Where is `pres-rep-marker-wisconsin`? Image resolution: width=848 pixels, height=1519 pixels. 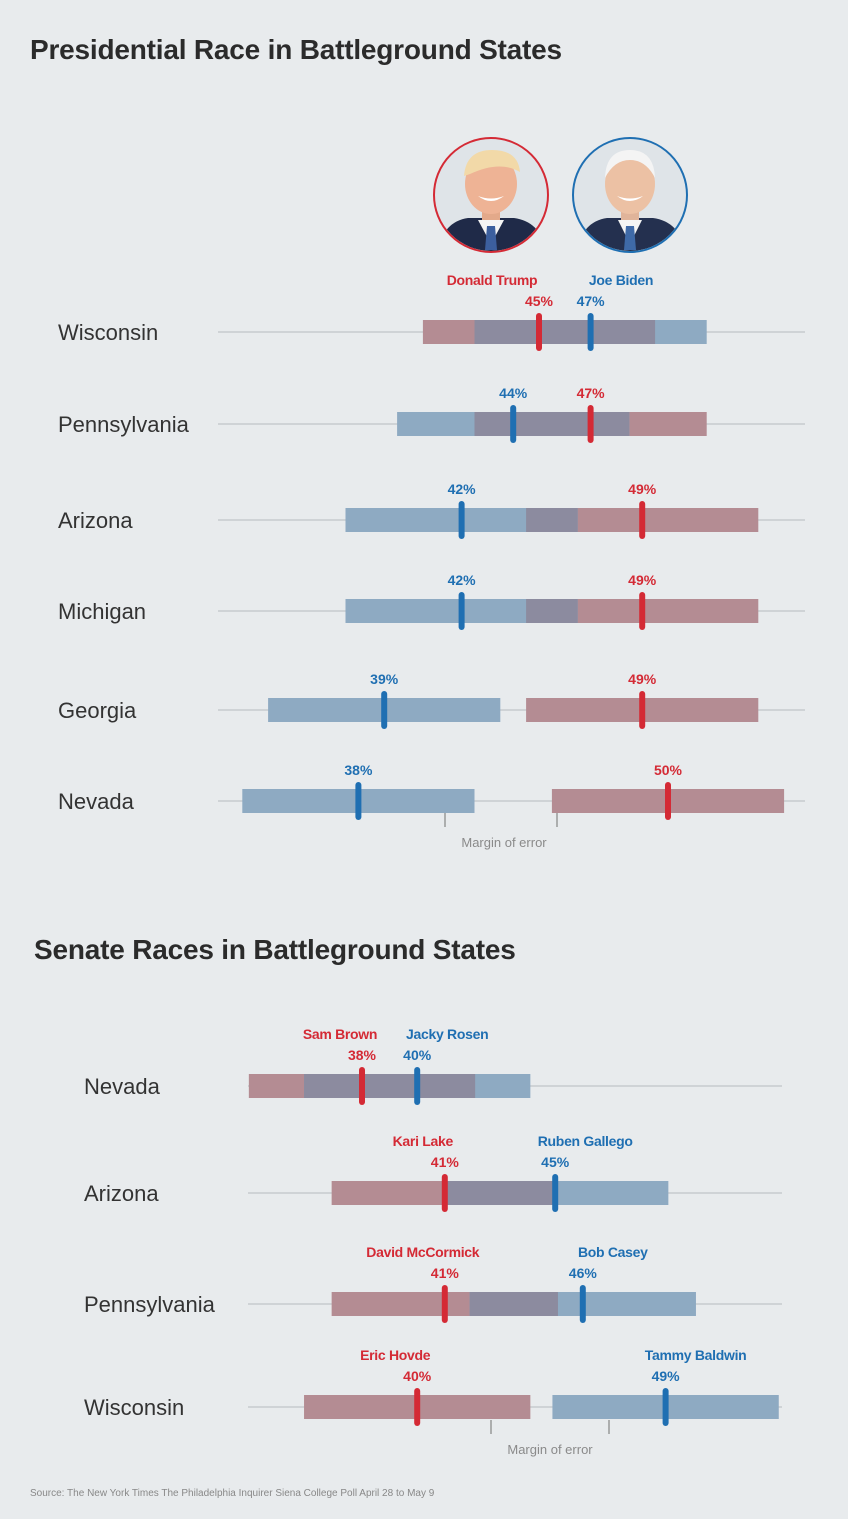 pres-rep-marker-wisconsin is located at coordinates (539, 332).